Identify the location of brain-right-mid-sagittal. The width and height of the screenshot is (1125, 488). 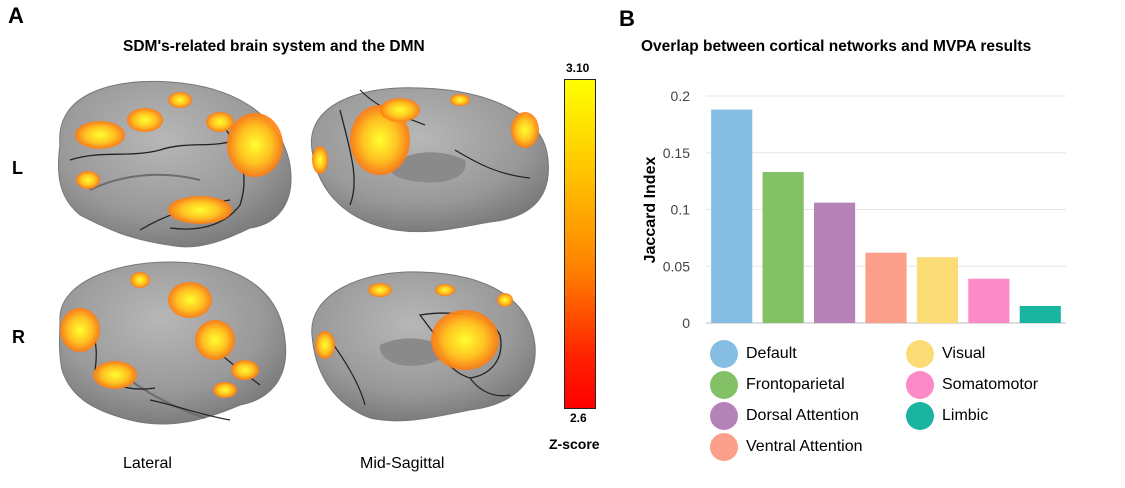
(423, 346).